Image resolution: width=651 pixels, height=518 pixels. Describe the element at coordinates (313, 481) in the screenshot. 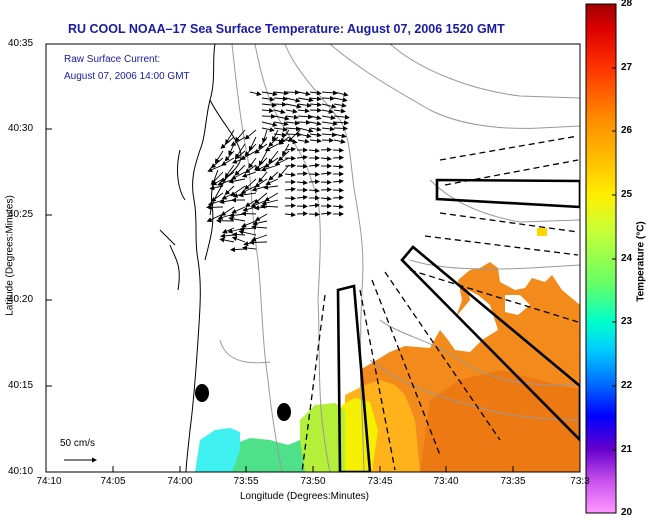

I see `x-tick-label: 73:50` at that location.